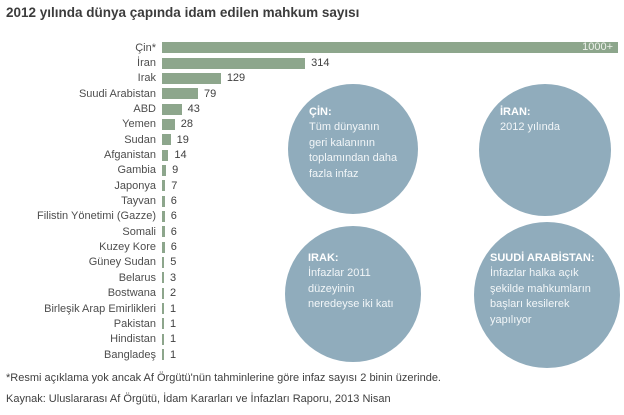  What do you see at coordinates (210, 93) in the screenshot?
I see `value-label: 79` at bounding box center [210, 93].